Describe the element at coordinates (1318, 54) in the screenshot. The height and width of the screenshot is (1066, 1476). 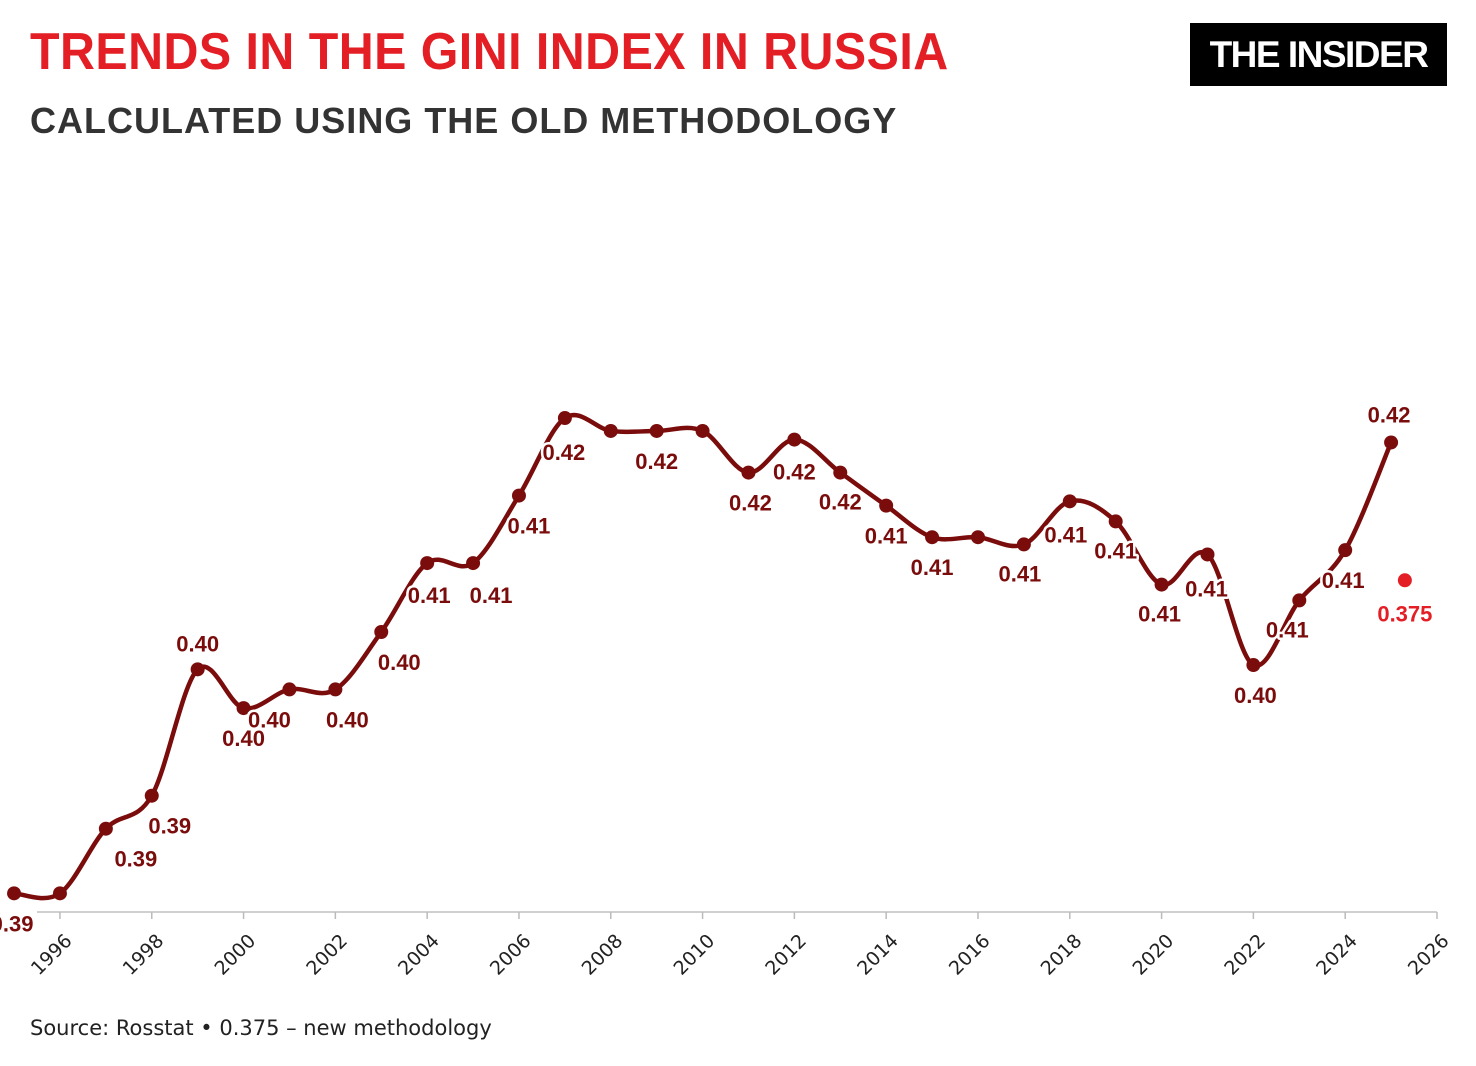
I see `the-insider-logo: THE INSIDER` at that location.